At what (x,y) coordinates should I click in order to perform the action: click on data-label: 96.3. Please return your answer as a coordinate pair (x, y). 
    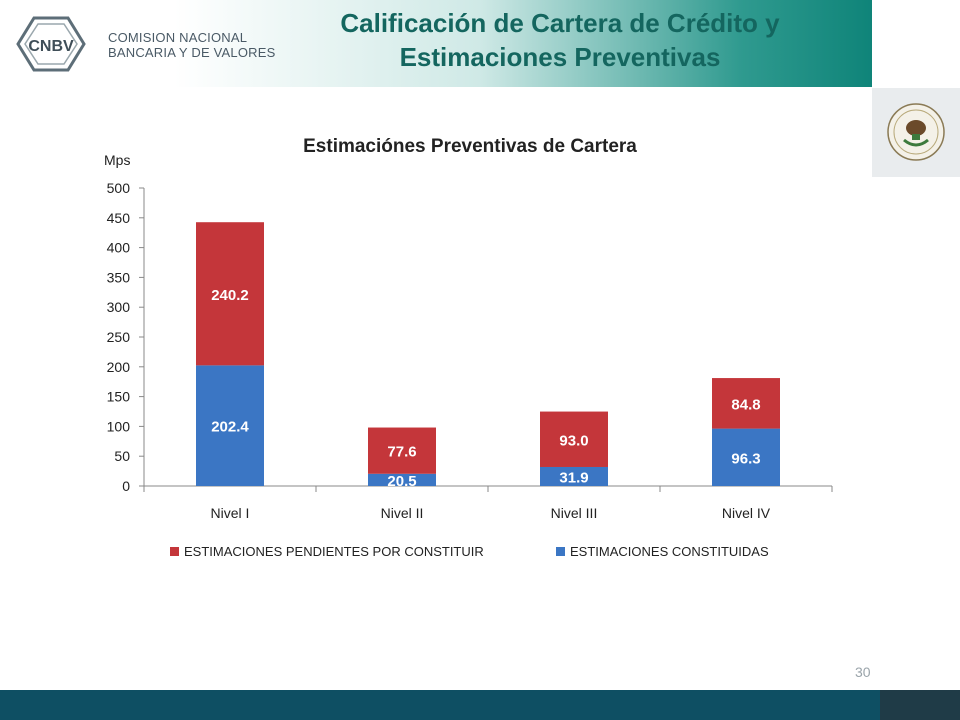
    Looking at the image, I should click on (745, 458).